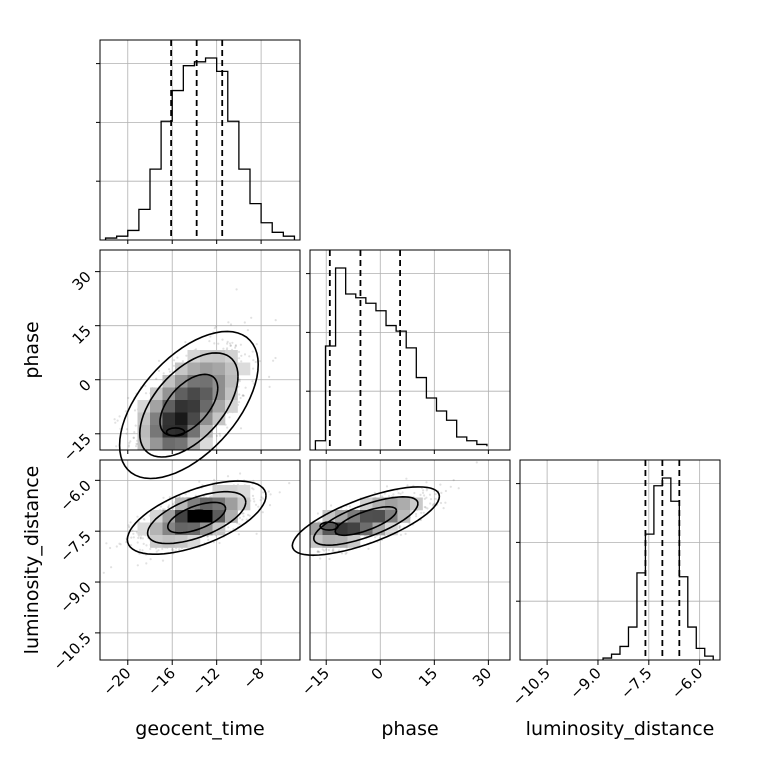 The height and width of the screenshot is (760, 760). I want to click on y-axis-label-luminosity-distance: luminosity_distance, so click(32, 560).